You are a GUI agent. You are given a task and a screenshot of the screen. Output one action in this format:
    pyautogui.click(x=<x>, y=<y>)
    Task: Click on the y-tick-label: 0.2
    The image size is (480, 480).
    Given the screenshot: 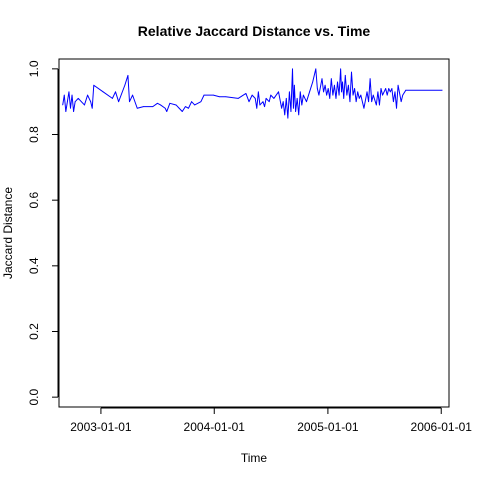 What is the action you would take?
    pyautogui.click(x=34, y=331)
    